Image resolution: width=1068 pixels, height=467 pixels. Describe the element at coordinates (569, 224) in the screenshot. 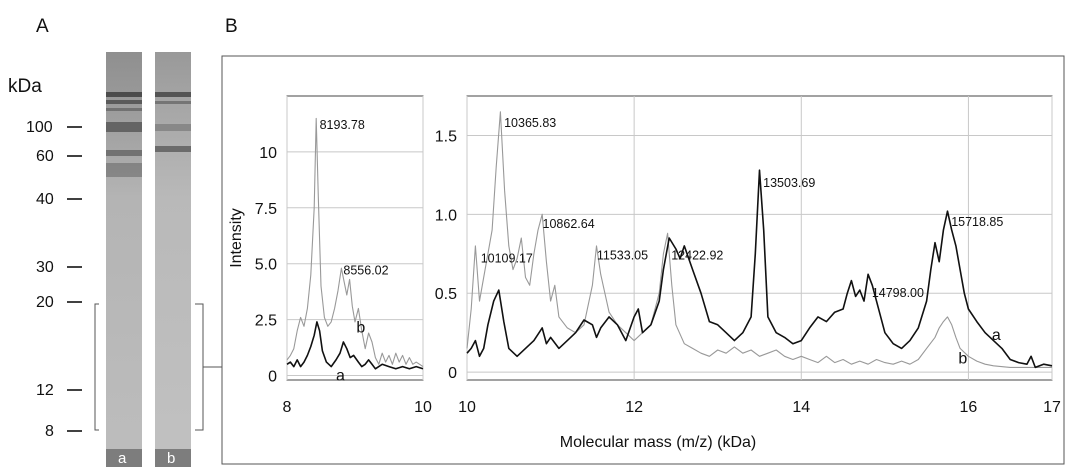

I see `peak-mass-label: 10862.64` at that location.